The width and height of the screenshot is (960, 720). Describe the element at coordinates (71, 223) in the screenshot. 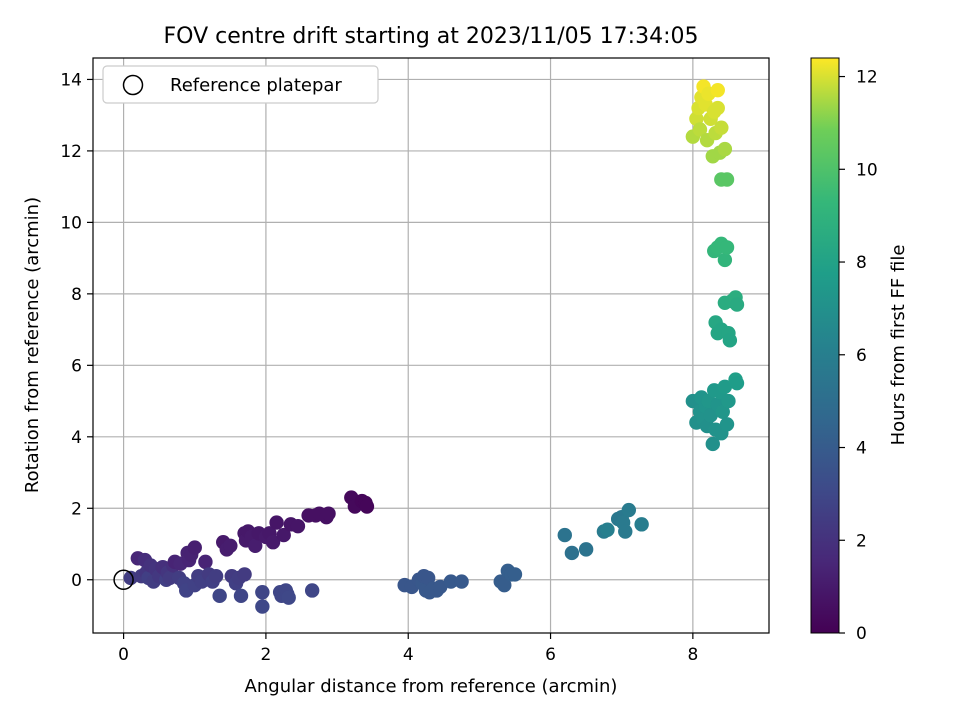

I see `y-tick-label: 10` at that location.